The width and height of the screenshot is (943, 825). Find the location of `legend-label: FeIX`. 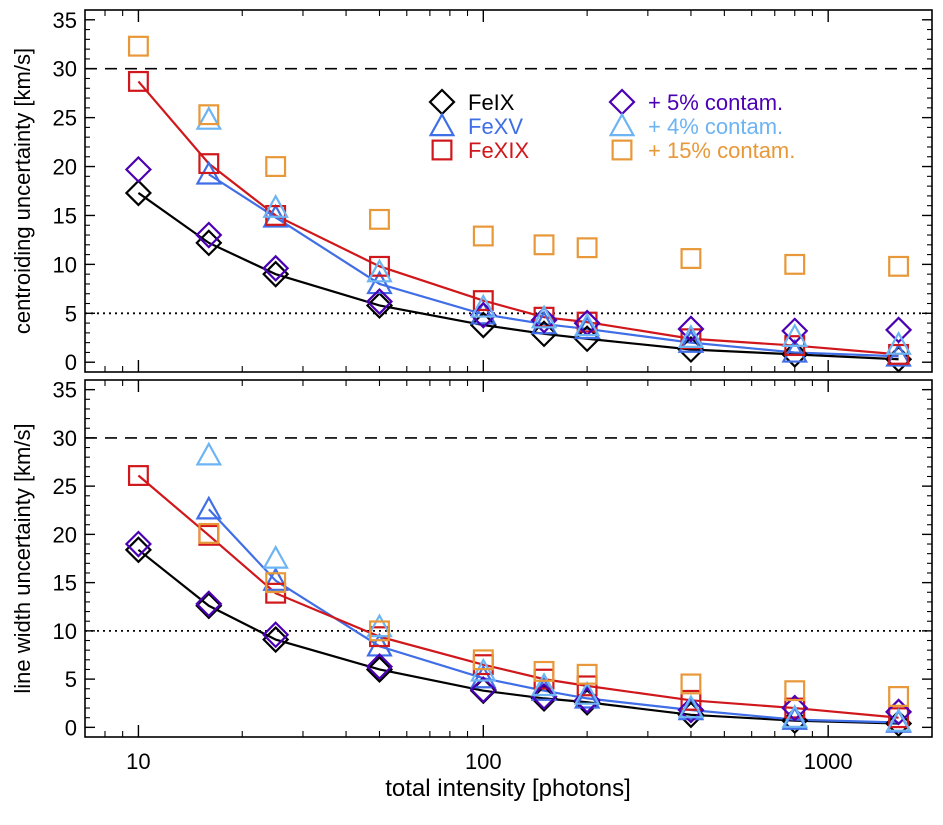

legend-label: FeIX is located at coordinates (491, 102).